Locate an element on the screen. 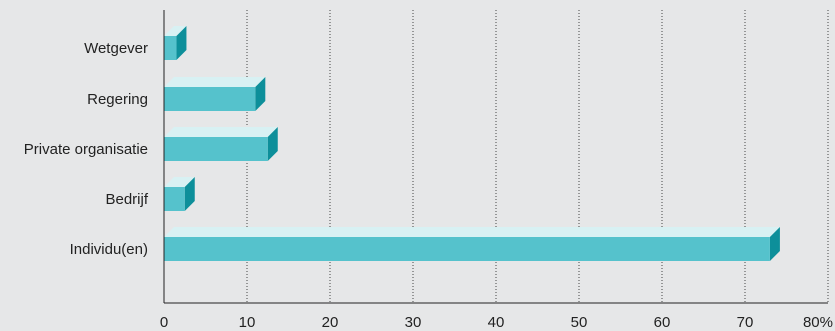 The width and height of the screenshot is (835, 331). category-label: Regering is located at coordinates (117, 99).